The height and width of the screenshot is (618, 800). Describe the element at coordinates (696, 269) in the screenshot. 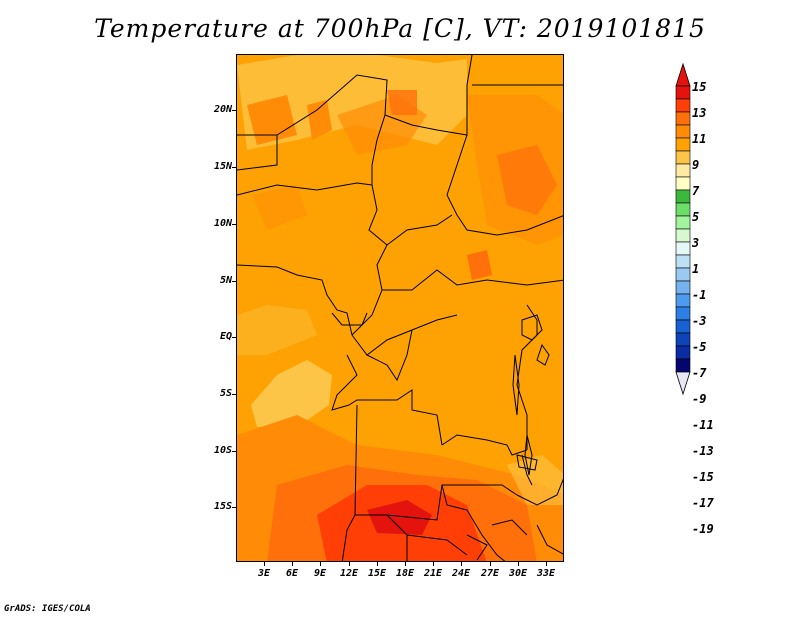

I see `colorbar-label: 1` at that location.